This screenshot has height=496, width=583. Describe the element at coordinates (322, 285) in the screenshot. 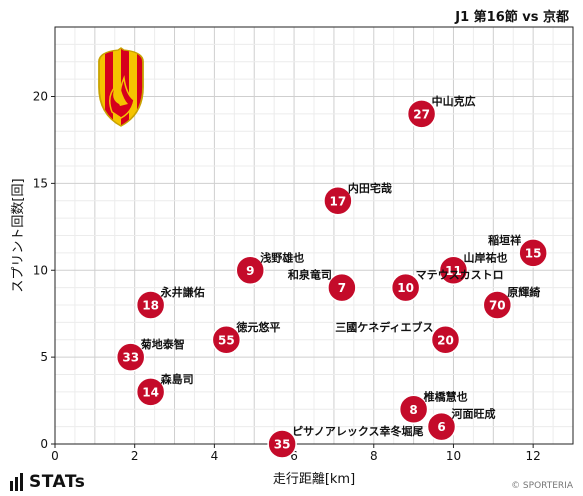

I see `data-point: 7 和泉竜司` at that location.